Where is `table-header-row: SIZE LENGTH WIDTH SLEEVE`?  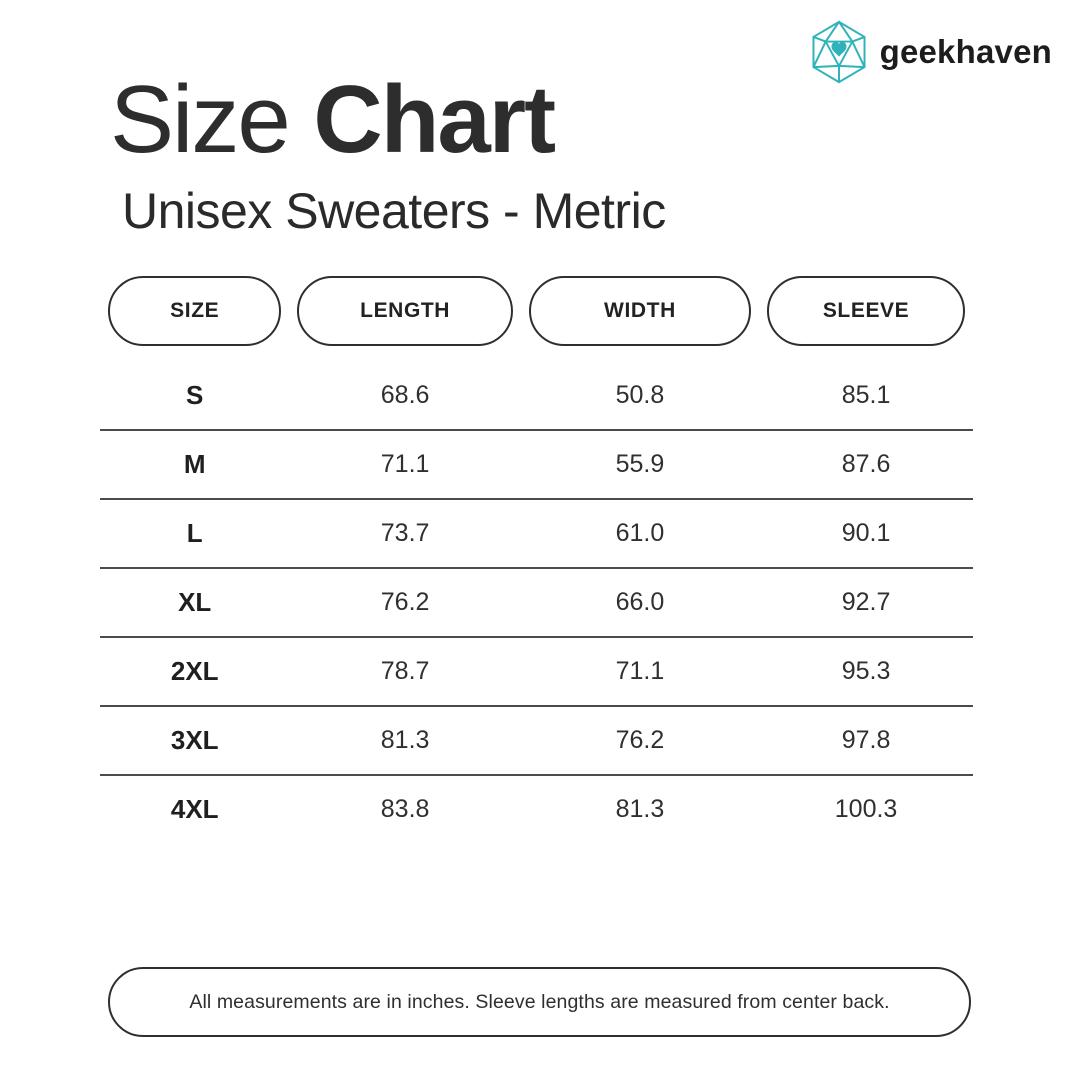
table-header-row: SIZE LENGTH WIDTH SLEEVE is located at coordinates (536, 311).